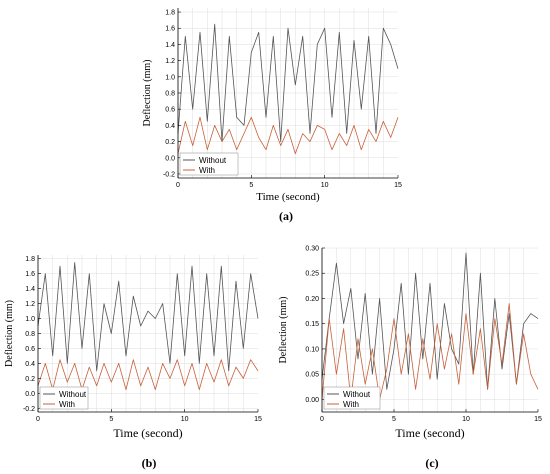 The width and height of the screenshot is (550, 474). Describe the element at coordinates (312, 274) in the screenshot. I see `y-tick-label: 0.25` at that location.